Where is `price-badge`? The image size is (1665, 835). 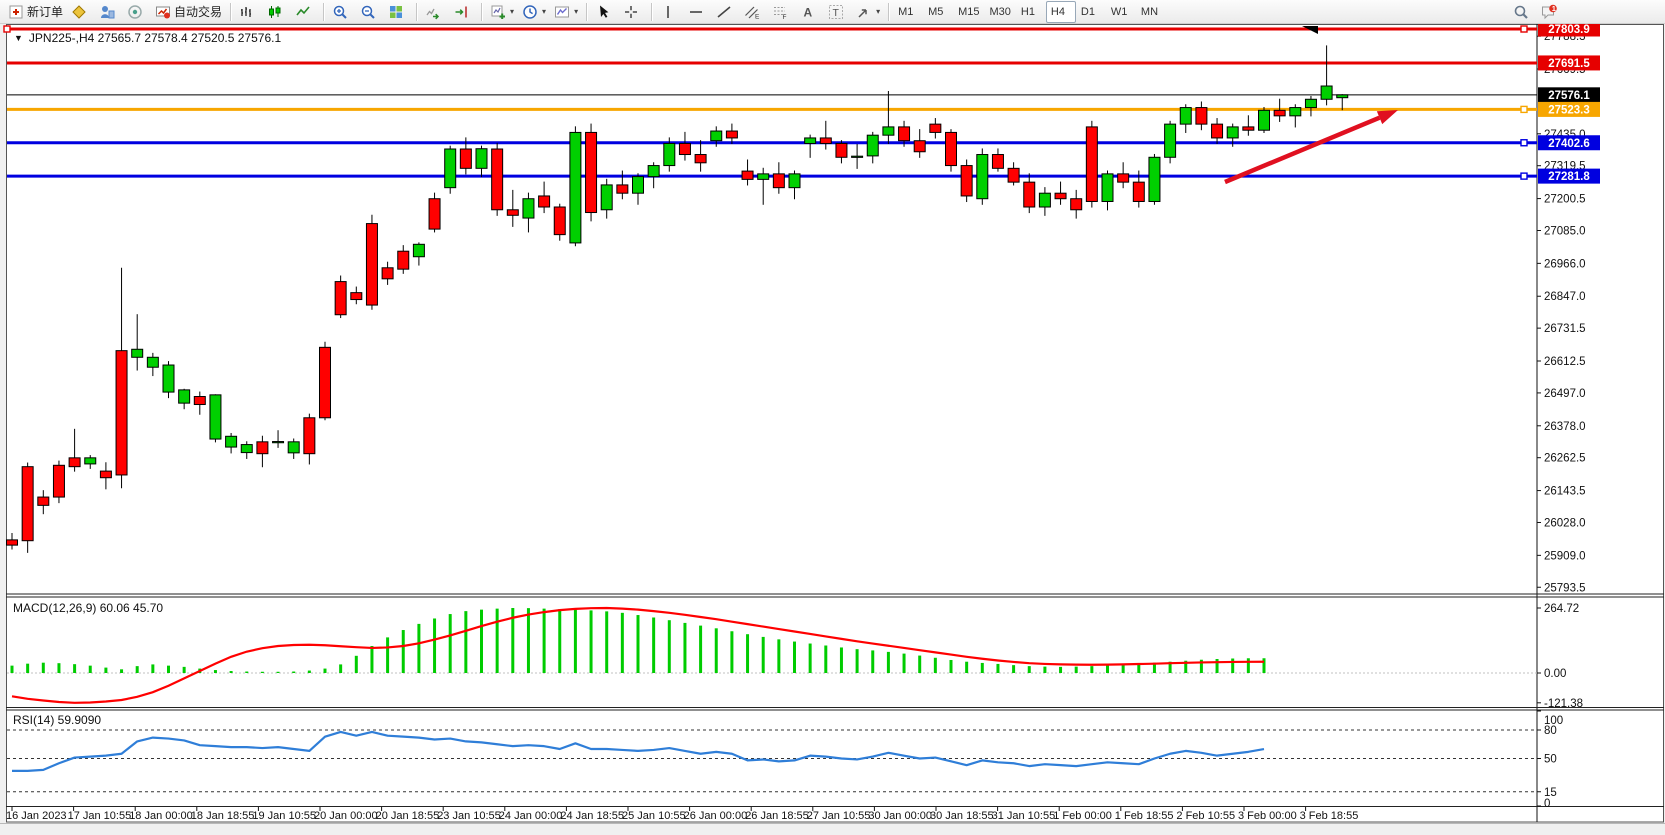 price-badge is located at coordinates (1569, 95).